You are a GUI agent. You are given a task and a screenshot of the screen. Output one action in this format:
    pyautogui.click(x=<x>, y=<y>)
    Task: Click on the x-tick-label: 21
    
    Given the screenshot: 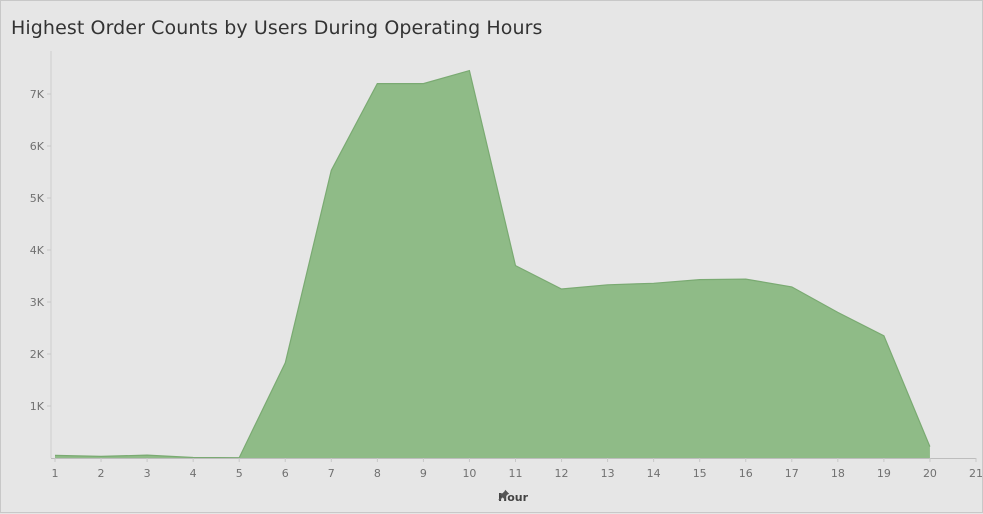 What is the action you would take?
    pyautogui.click(x=976, y=473)
    